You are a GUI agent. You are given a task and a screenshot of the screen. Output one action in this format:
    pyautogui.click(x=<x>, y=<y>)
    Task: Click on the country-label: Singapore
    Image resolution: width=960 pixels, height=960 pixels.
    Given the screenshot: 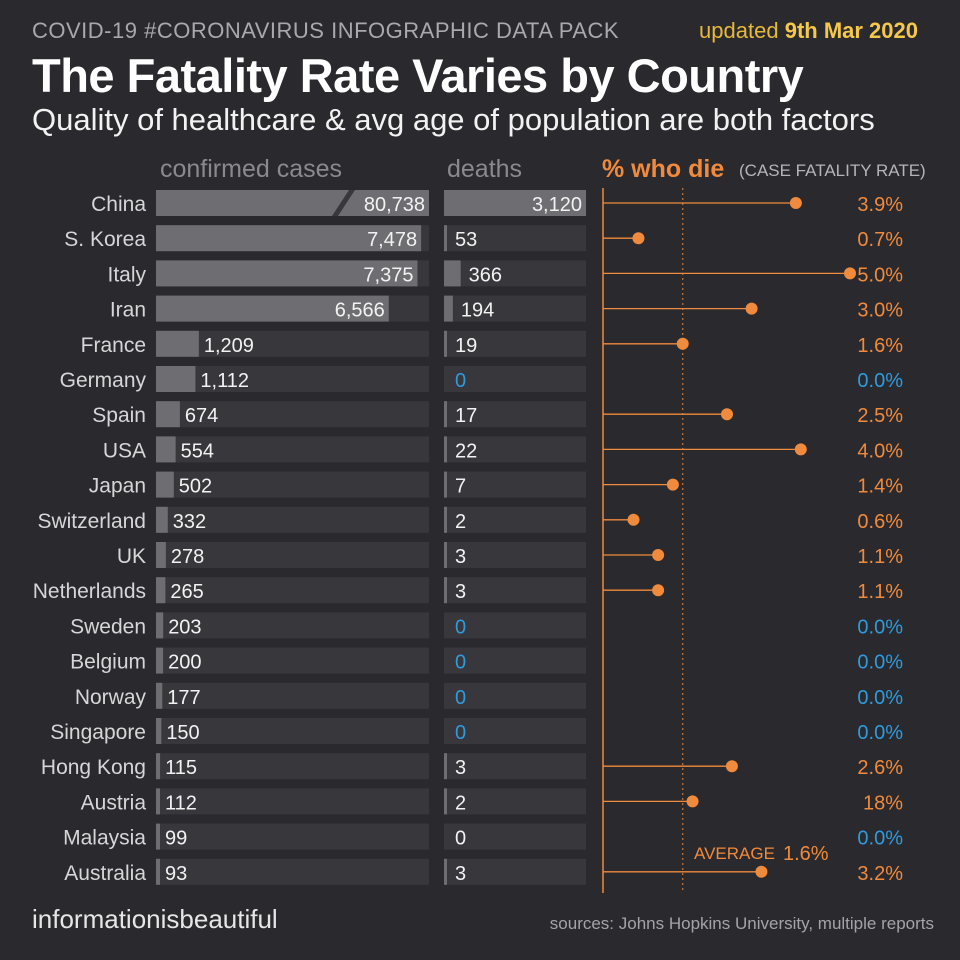 What is the action you would take?
    pyautogui.click(x=98, y=732)
    